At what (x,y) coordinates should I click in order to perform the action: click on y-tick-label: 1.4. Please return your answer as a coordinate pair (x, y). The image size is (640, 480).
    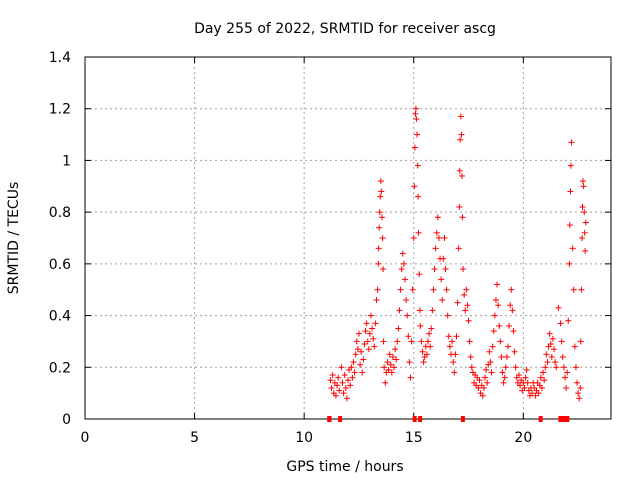
    Looking at the image, I should click on (60, 58).